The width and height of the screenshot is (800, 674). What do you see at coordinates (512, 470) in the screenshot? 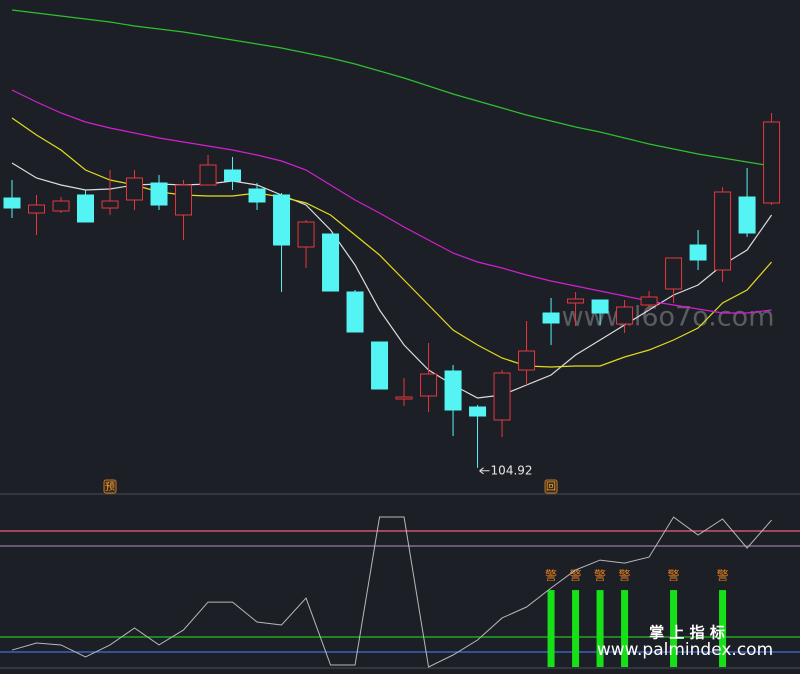
I see `low-label: 104.92` at bounding box center [512, 470].